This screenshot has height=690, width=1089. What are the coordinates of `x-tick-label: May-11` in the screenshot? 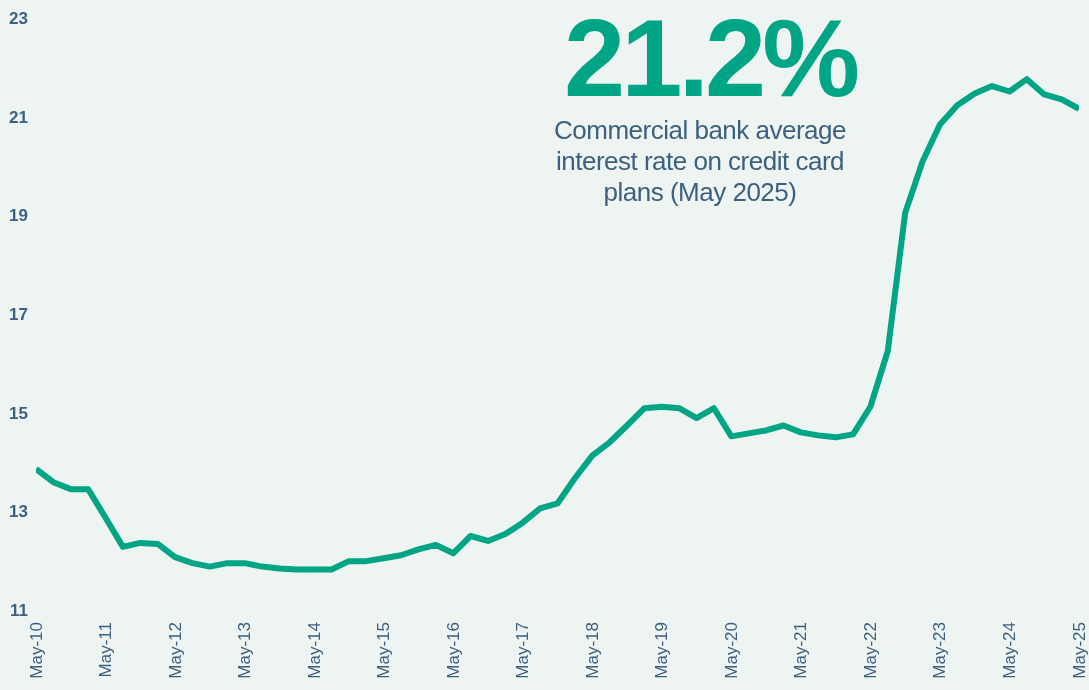 It's located at (106, 650).